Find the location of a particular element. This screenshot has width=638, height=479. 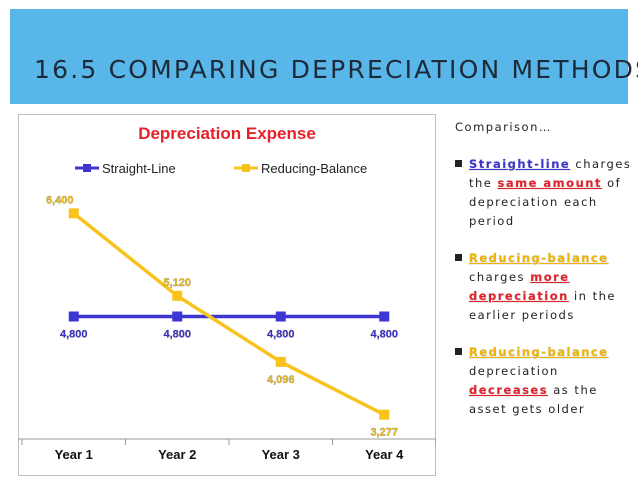

legend-label-1: Reducing-Balance is located at coordinates (314, 168).